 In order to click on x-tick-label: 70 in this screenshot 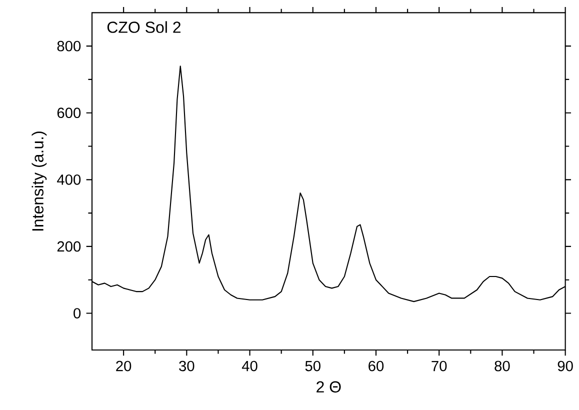, I will do `click(439, 366)`.